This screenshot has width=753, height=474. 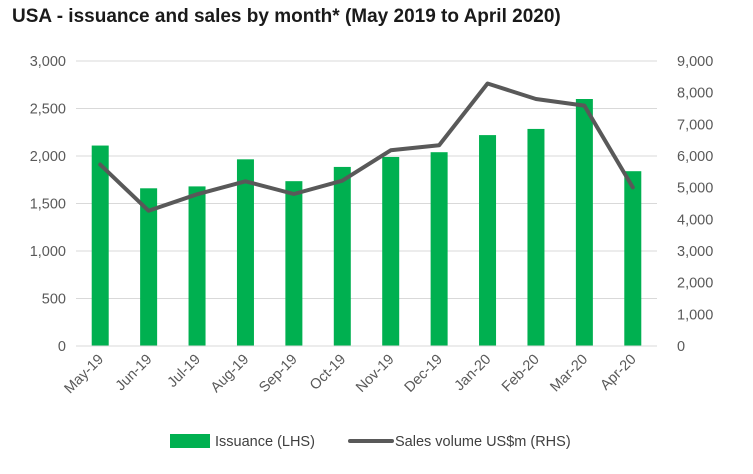 What do you see at coordinates (190, 441) in the screenshot?
I see `legend-issuance-swatch` at bounding box center [190, 441].